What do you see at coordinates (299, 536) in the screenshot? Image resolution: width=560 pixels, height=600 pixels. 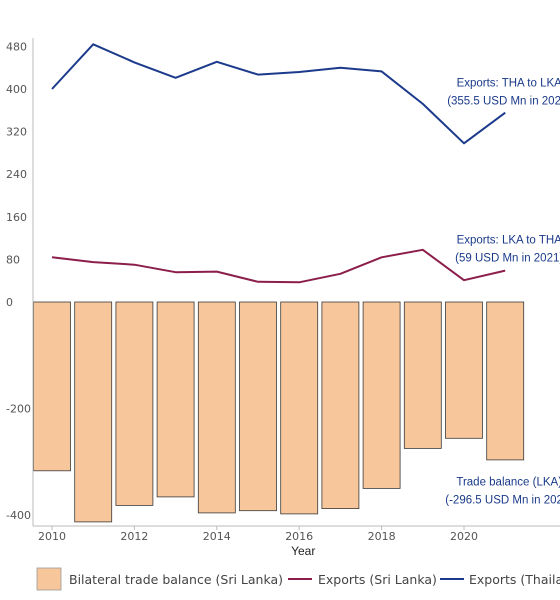 I see `x-tick-label: 2016` at bounding box center [299, 536].